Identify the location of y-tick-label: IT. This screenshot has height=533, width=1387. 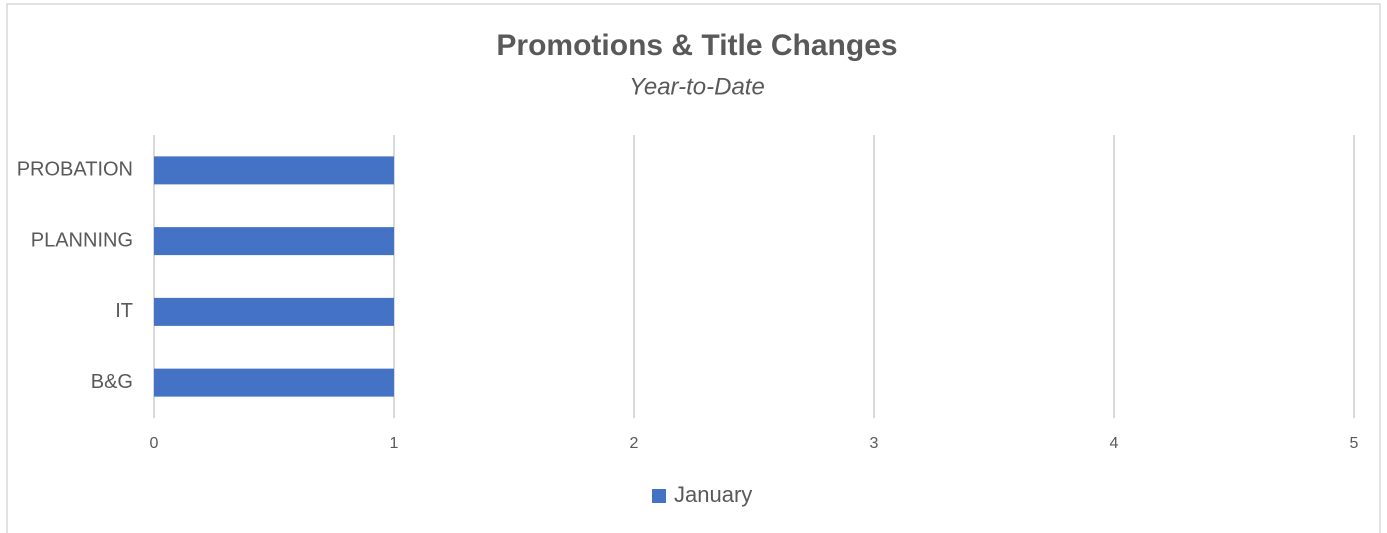
(124, 311).